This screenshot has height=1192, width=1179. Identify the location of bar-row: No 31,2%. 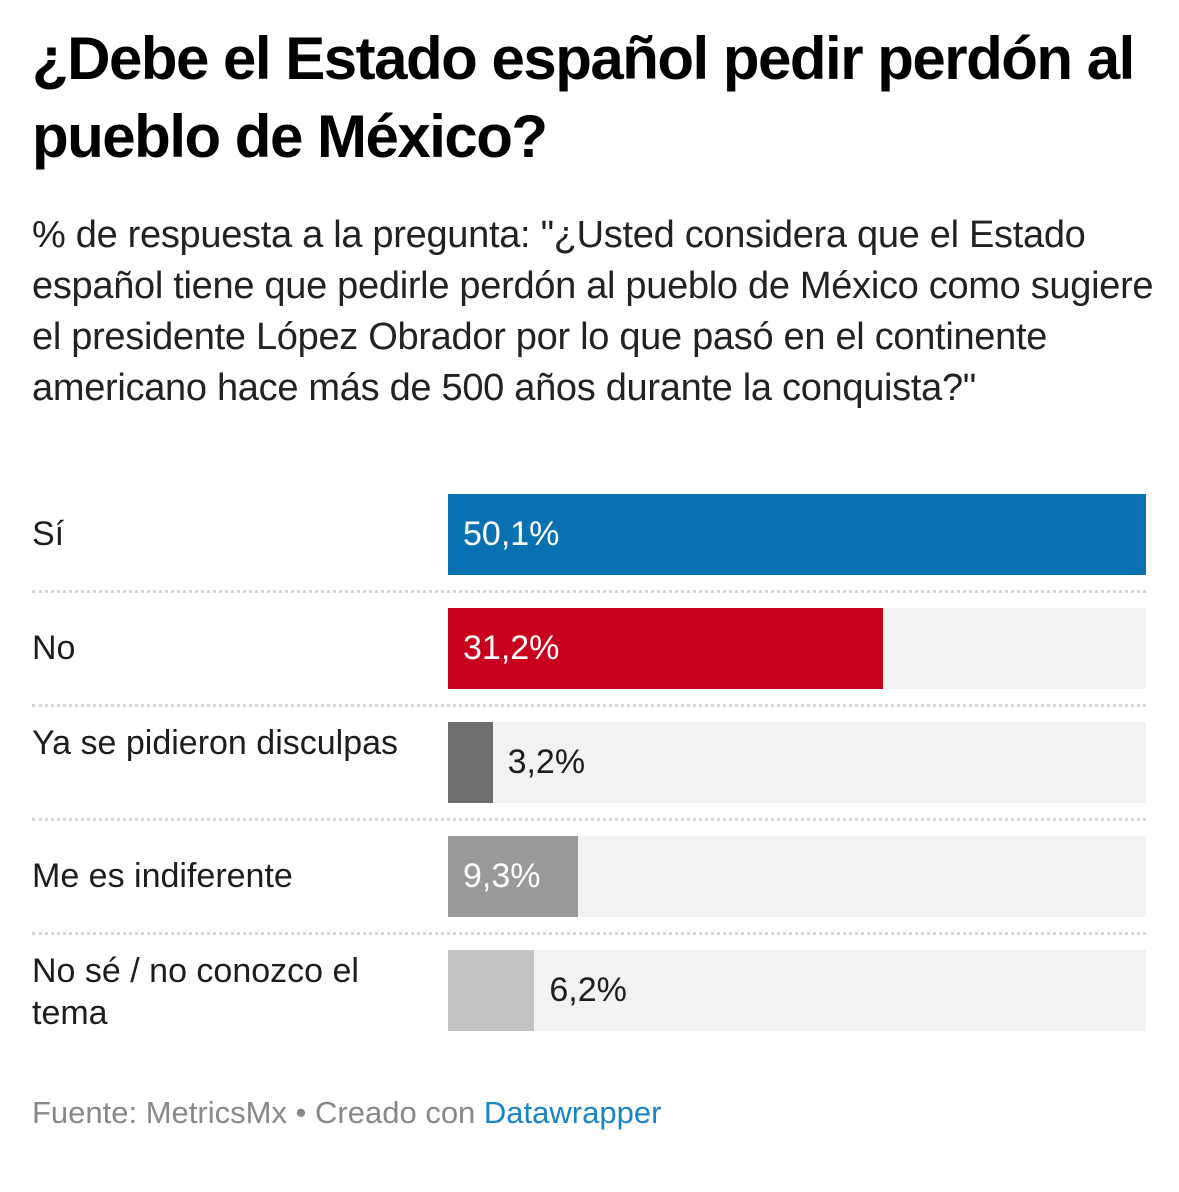
(589, 665).